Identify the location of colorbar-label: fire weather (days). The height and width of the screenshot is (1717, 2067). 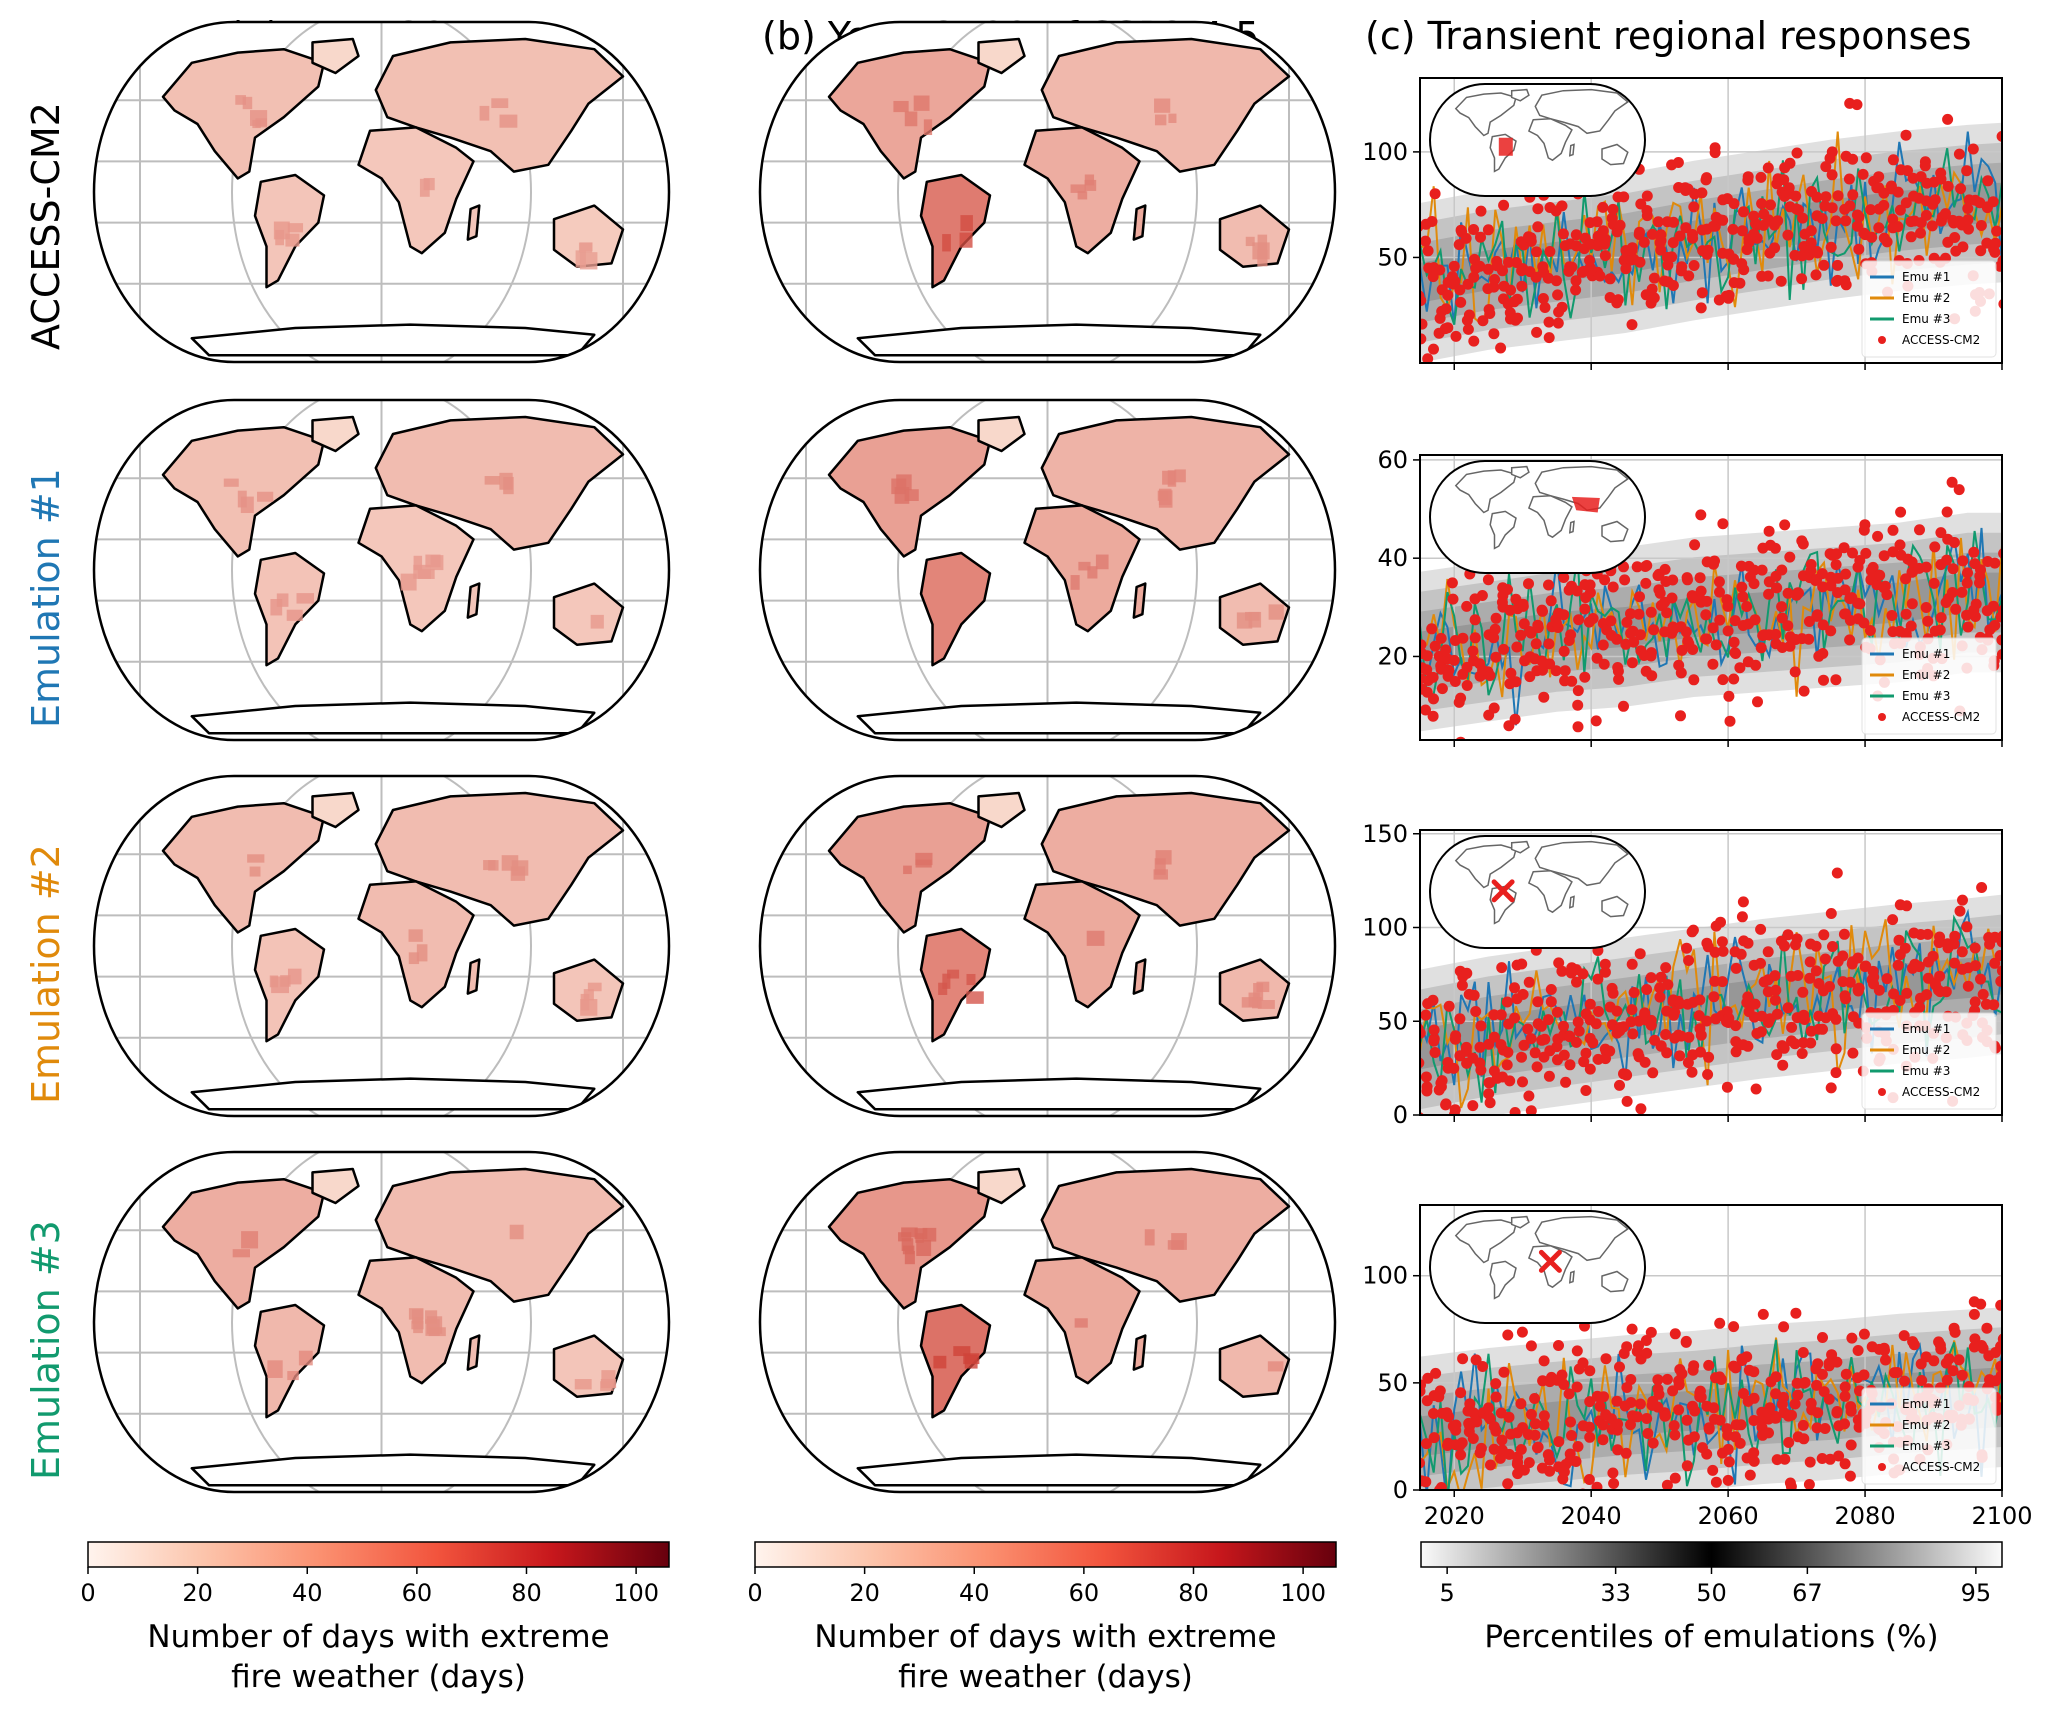
(1045, 1677).